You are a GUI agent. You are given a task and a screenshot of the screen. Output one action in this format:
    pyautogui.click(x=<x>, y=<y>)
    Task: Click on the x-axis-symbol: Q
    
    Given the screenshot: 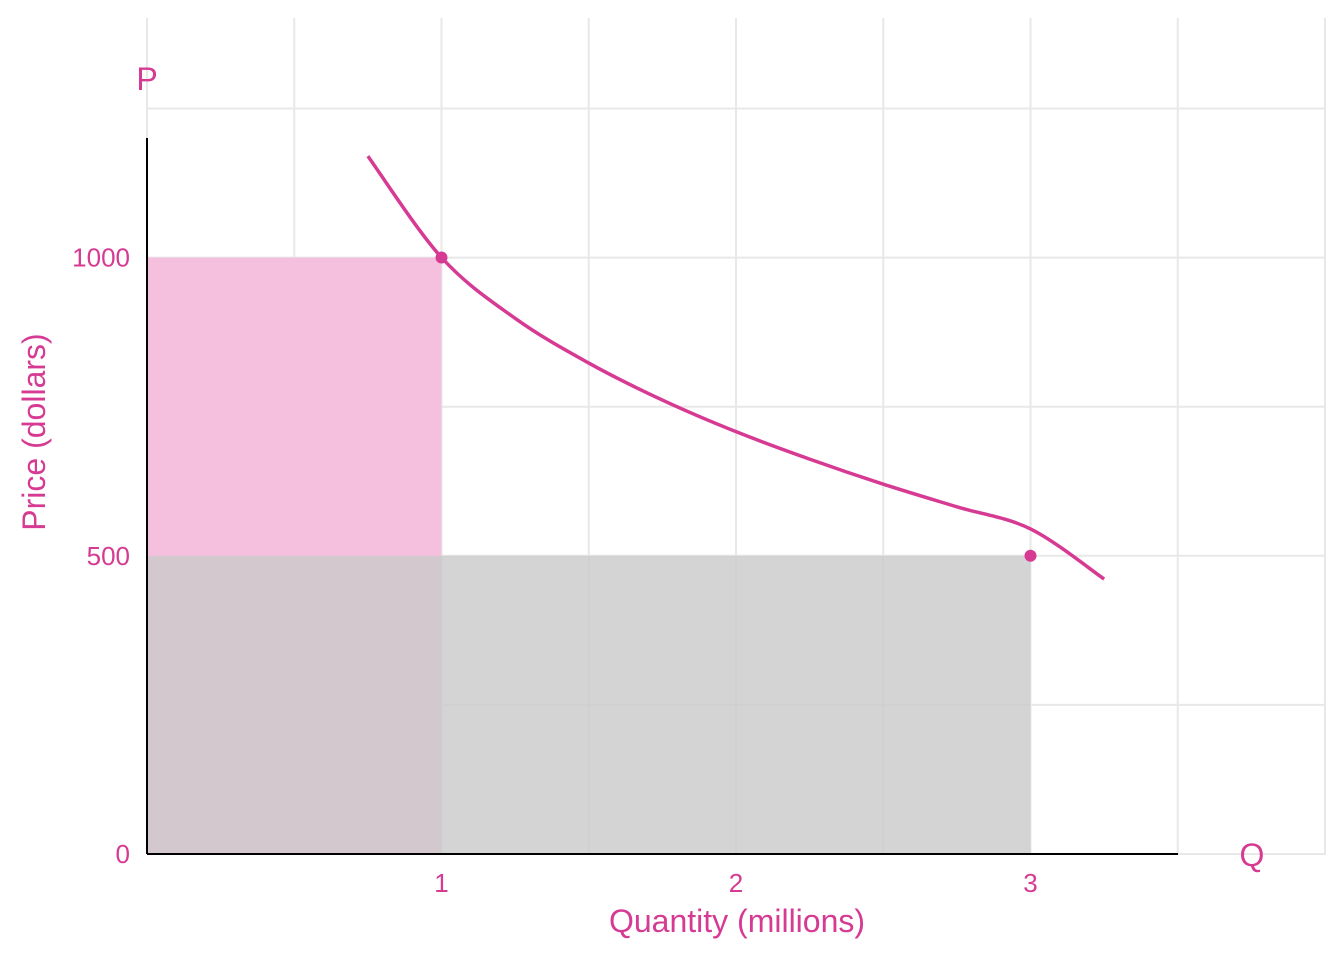 What is the action you would take?
    pyautogui.click(x=1252, y=855)
    